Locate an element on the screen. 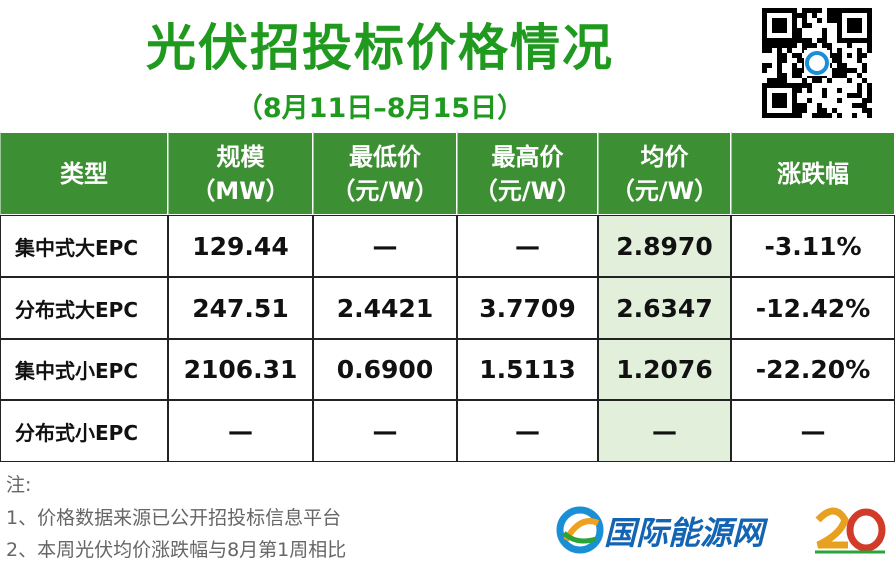 Image resolution: width=895 pixels, height=568 pixels. table-cell: 129.44 is located at coordinates (240, 246).